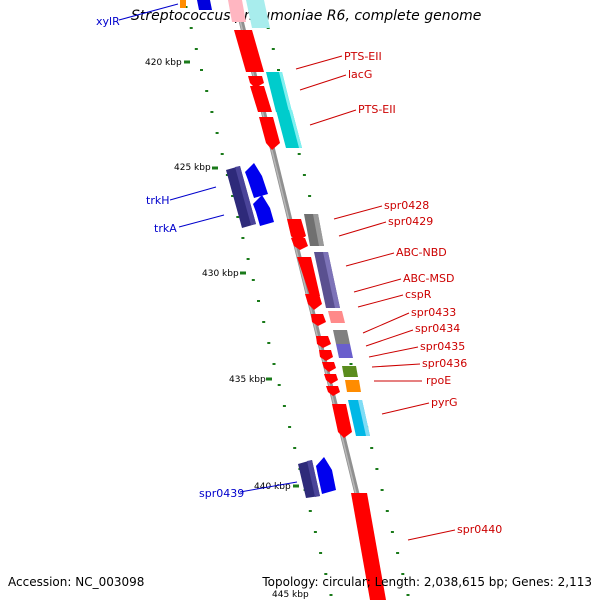 The height and width of the screenshot is (600, 600). I want to click on gene-spr0428-gray-shade, so click(318, 230).